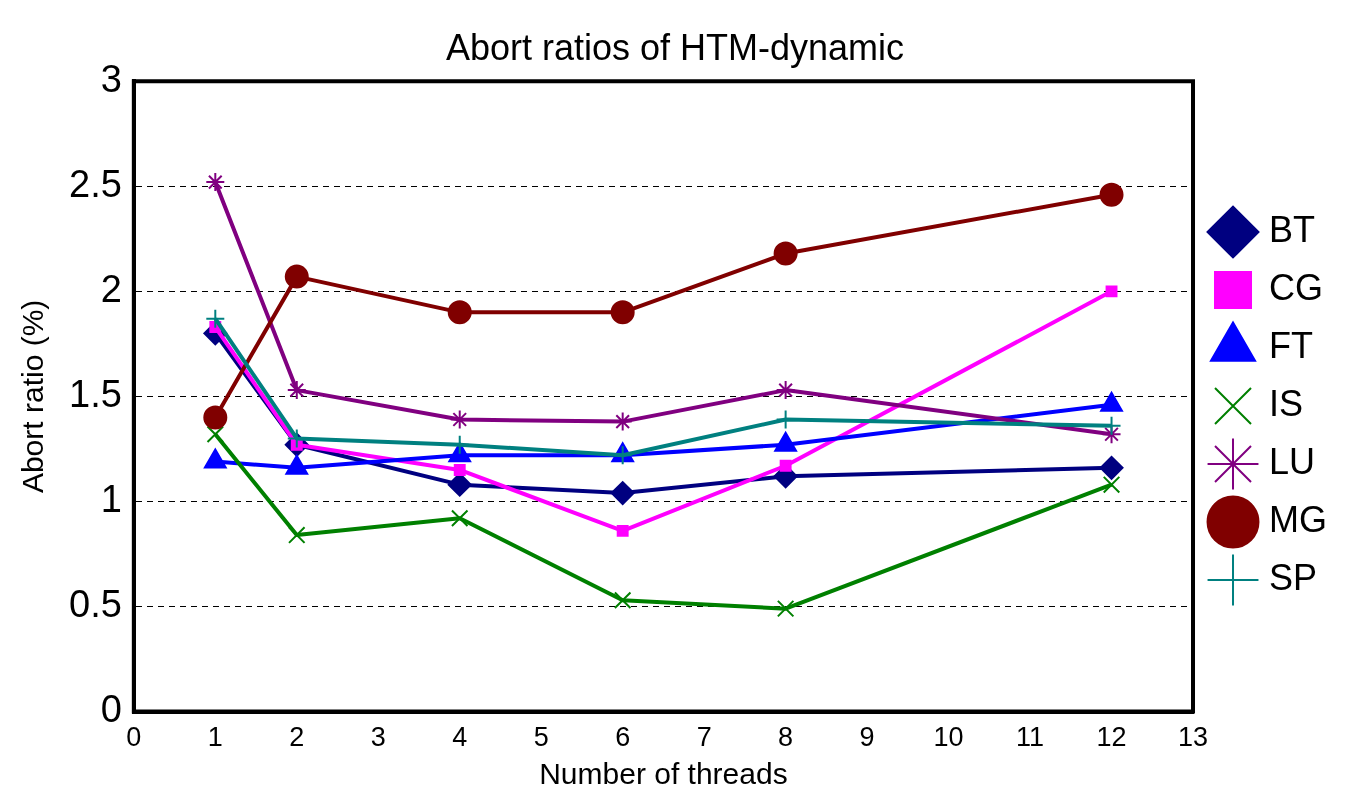 This screenshot has height=807, width=1355. What do you see at coordinates (786, 737) in the screenshot?
I see `x-tick-label: 8` at bounding box center [786, 737].